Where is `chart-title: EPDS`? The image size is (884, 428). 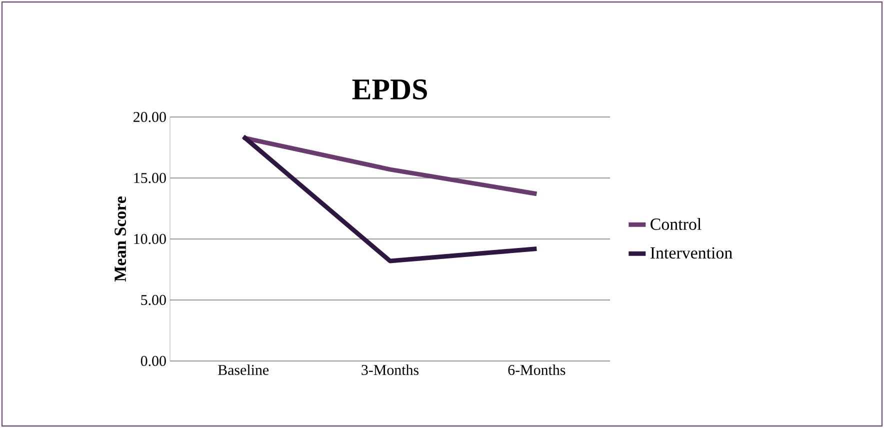 chart-title: EPDS is located at coordinates (389, 89).